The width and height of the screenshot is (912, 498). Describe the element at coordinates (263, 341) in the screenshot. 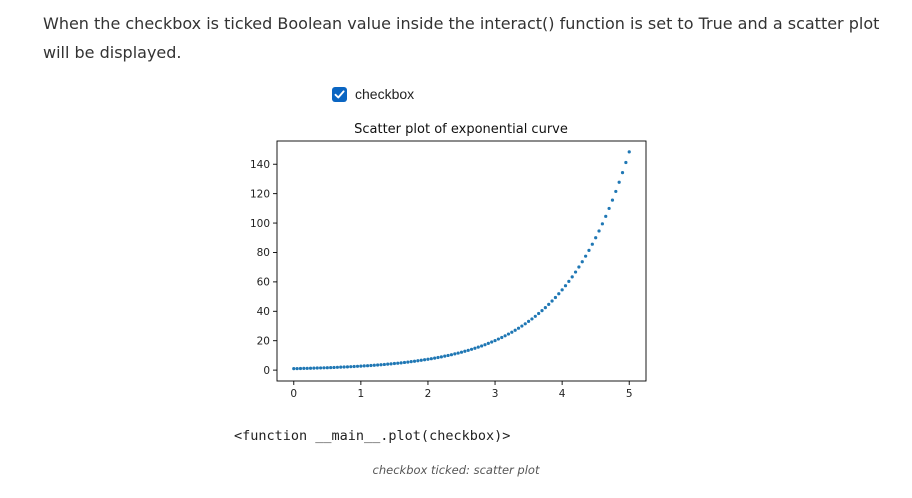

I see `y-tick-label: 20` at that location.